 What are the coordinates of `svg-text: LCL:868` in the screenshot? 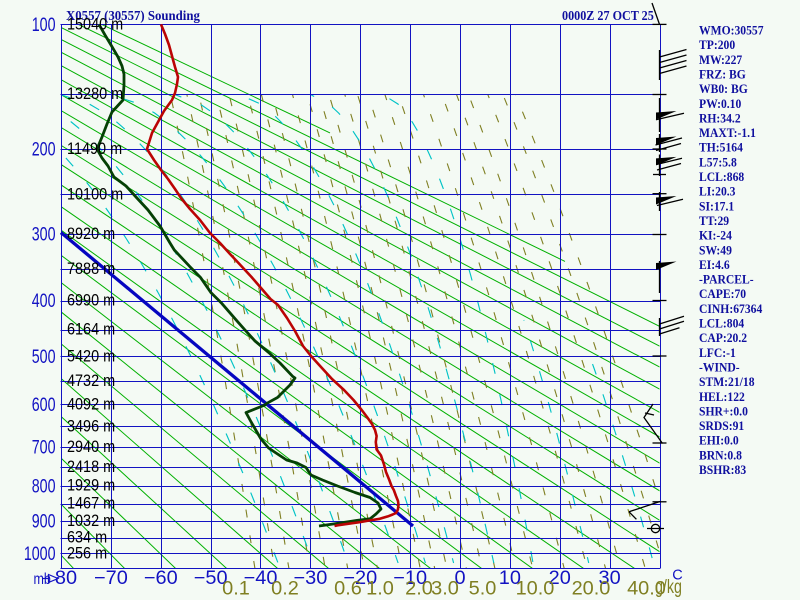 It's located at (721, 177).